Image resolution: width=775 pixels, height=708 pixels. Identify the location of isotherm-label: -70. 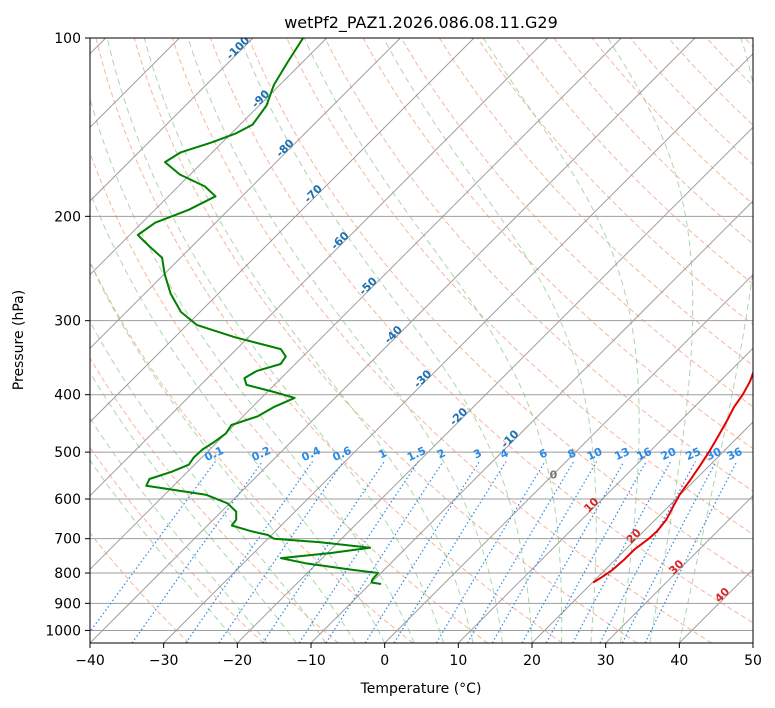
(313, 193).